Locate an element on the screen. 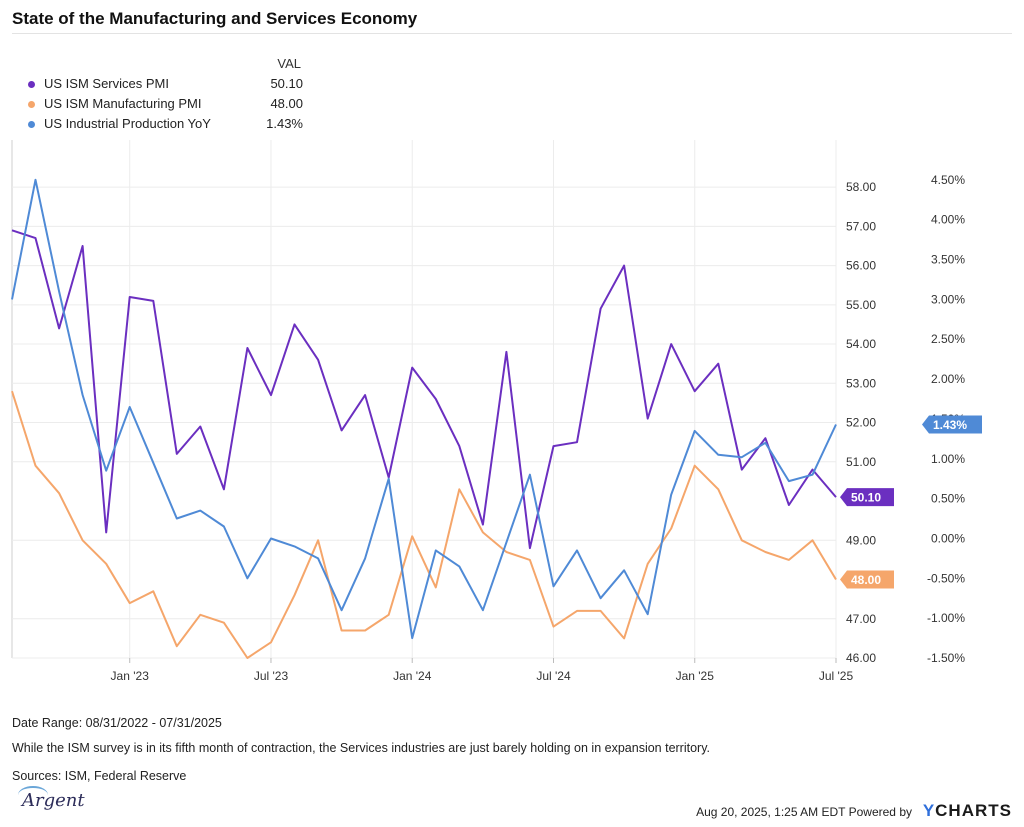 This screenshot has height=827, width=1024. legend-item-label: US ISM Services PMI is located at coordinates (106, 83).